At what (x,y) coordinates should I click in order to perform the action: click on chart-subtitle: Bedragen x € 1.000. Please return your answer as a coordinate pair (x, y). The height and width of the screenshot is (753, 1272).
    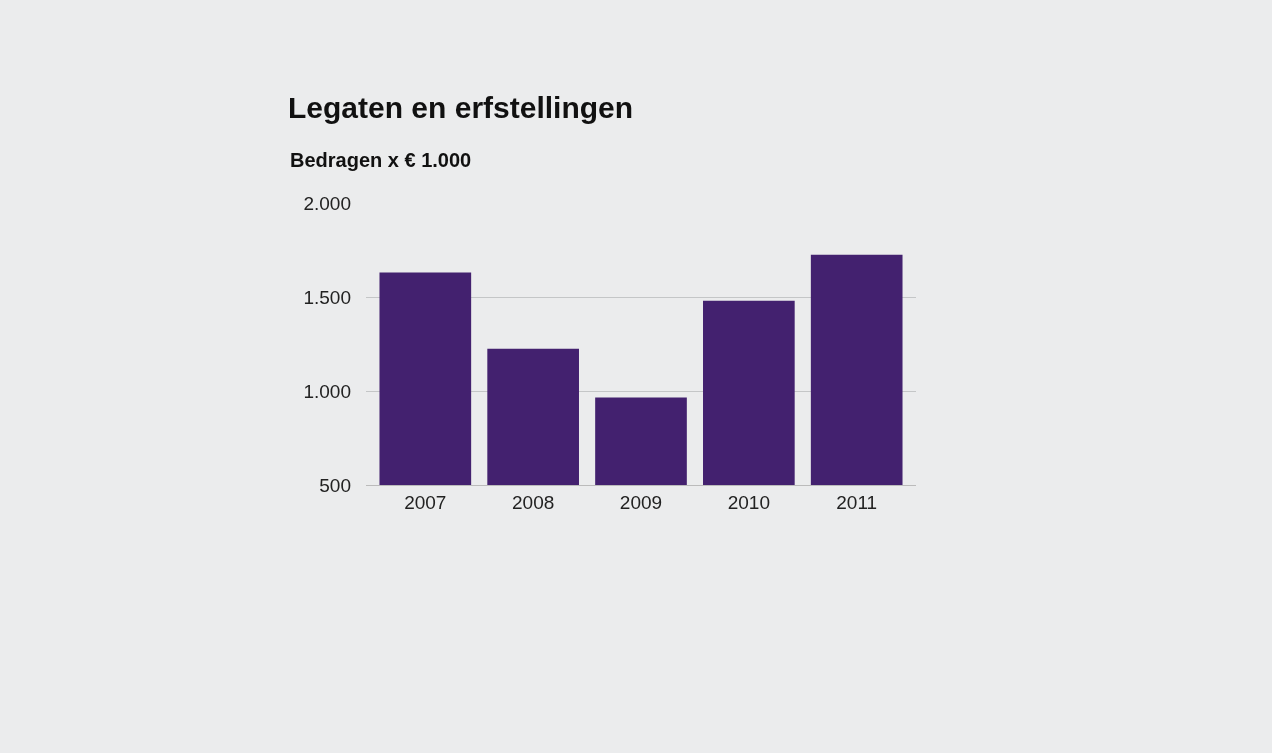
    Looking at the image, I should click on (381, 160).